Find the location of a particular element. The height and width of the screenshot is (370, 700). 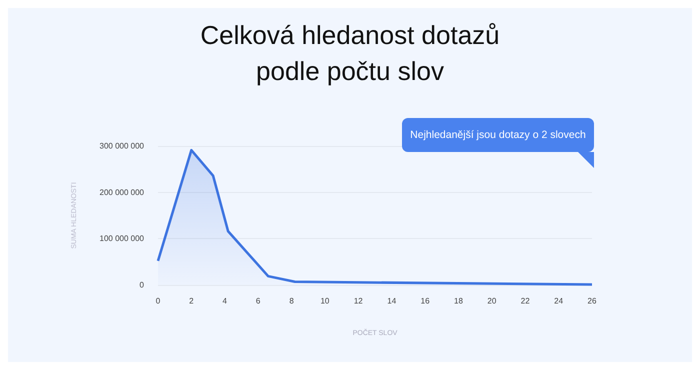

x-tick-label: 12 is located at coordinates (359, 301).